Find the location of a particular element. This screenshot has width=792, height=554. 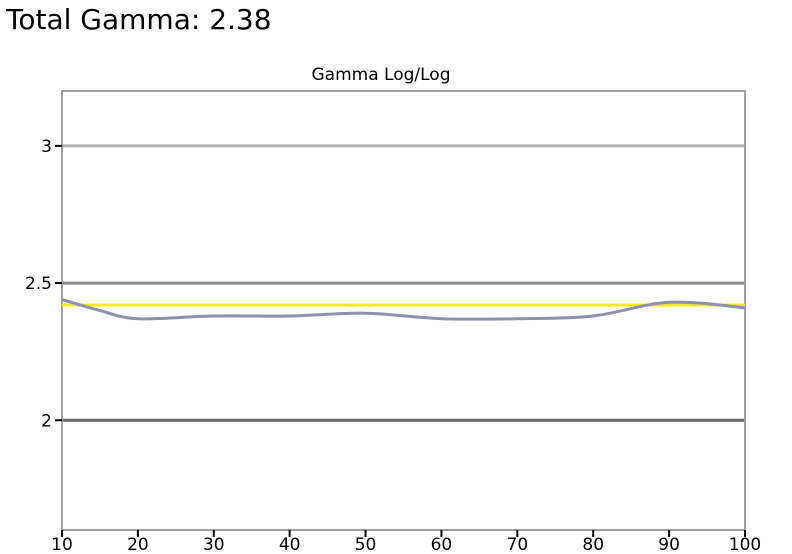

y-tick-label-2: 3 is located at coordinates (46, 147).